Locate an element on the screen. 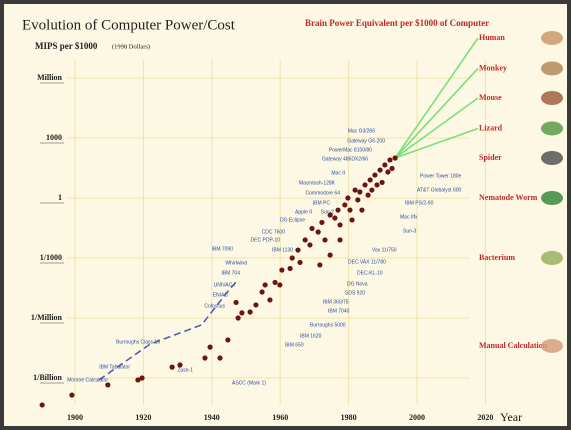  y-tick-label: 1 is located at coordinates (60, 197).